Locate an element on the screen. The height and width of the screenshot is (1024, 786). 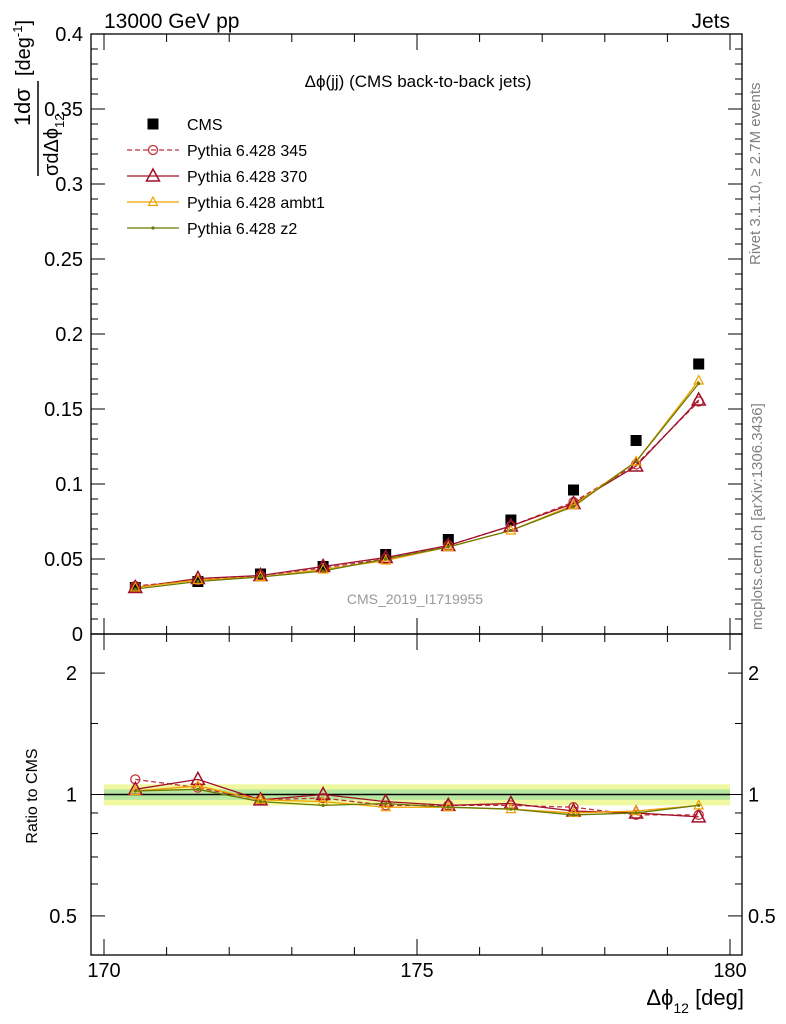
svg-text: σdΔϕ12 is located at coordinates (54, 145).